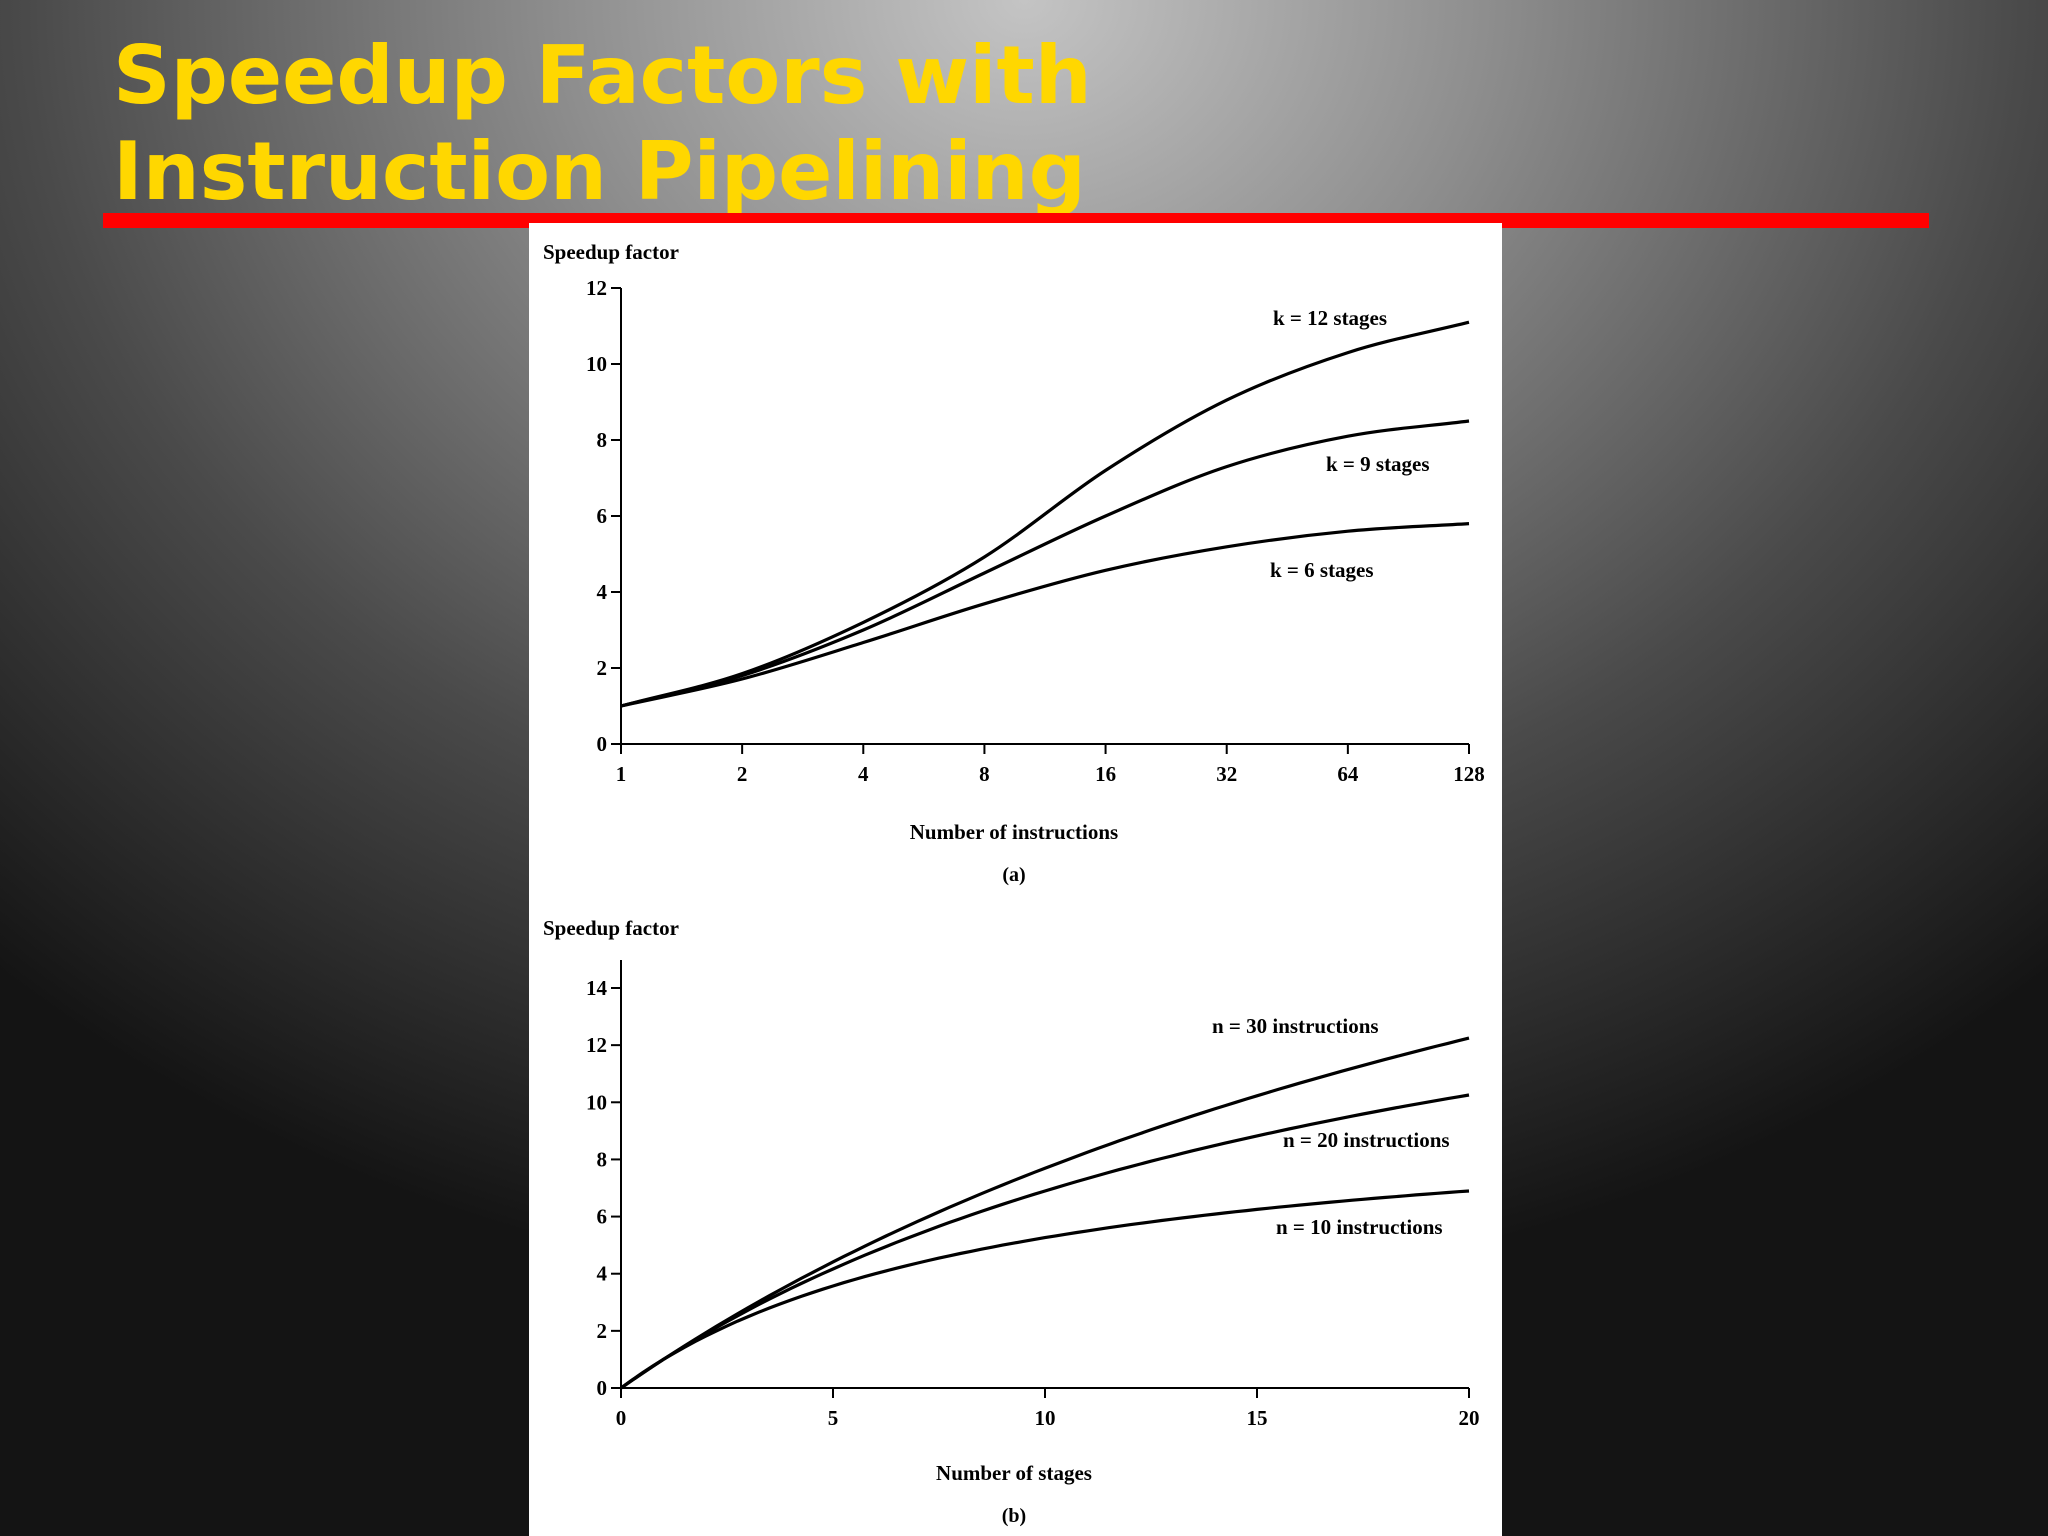 The image size is (2048, 1536). I want to click on chart-b-x-tick-label: 0, so click(621, 1418).